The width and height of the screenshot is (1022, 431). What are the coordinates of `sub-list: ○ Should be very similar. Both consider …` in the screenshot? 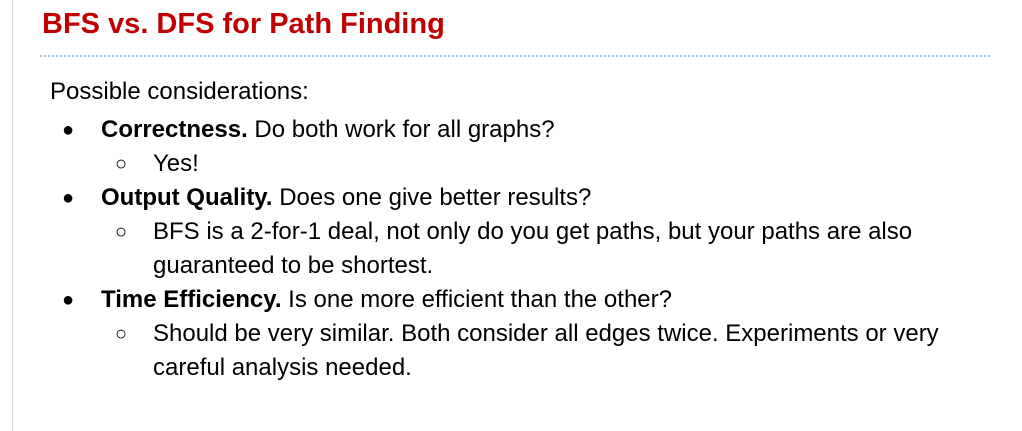 It's located at (545, 351).